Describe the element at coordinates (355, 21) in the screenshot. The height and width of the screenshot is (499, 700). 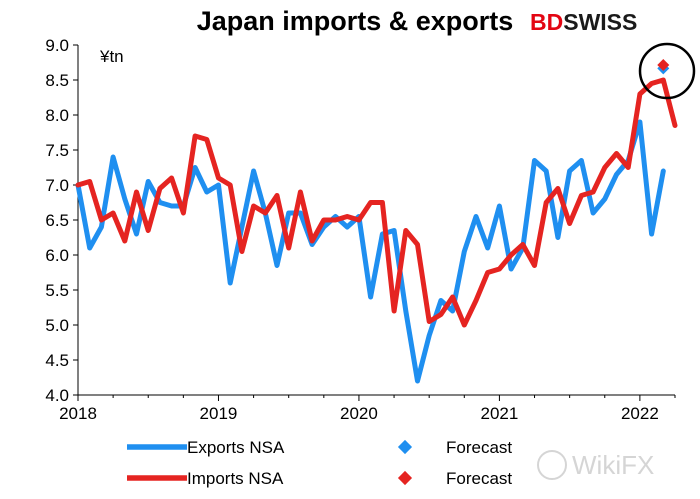
I see `chart-title: Japan imports & exports` at that location.